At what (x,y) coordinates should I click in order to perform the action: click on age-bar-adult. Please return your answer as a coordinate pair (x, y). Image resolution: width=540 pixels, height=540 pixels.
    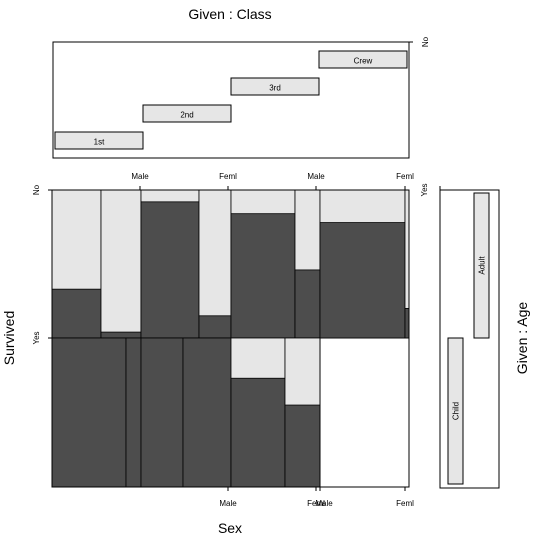
    Looking at the image, I should click on (481, 265).